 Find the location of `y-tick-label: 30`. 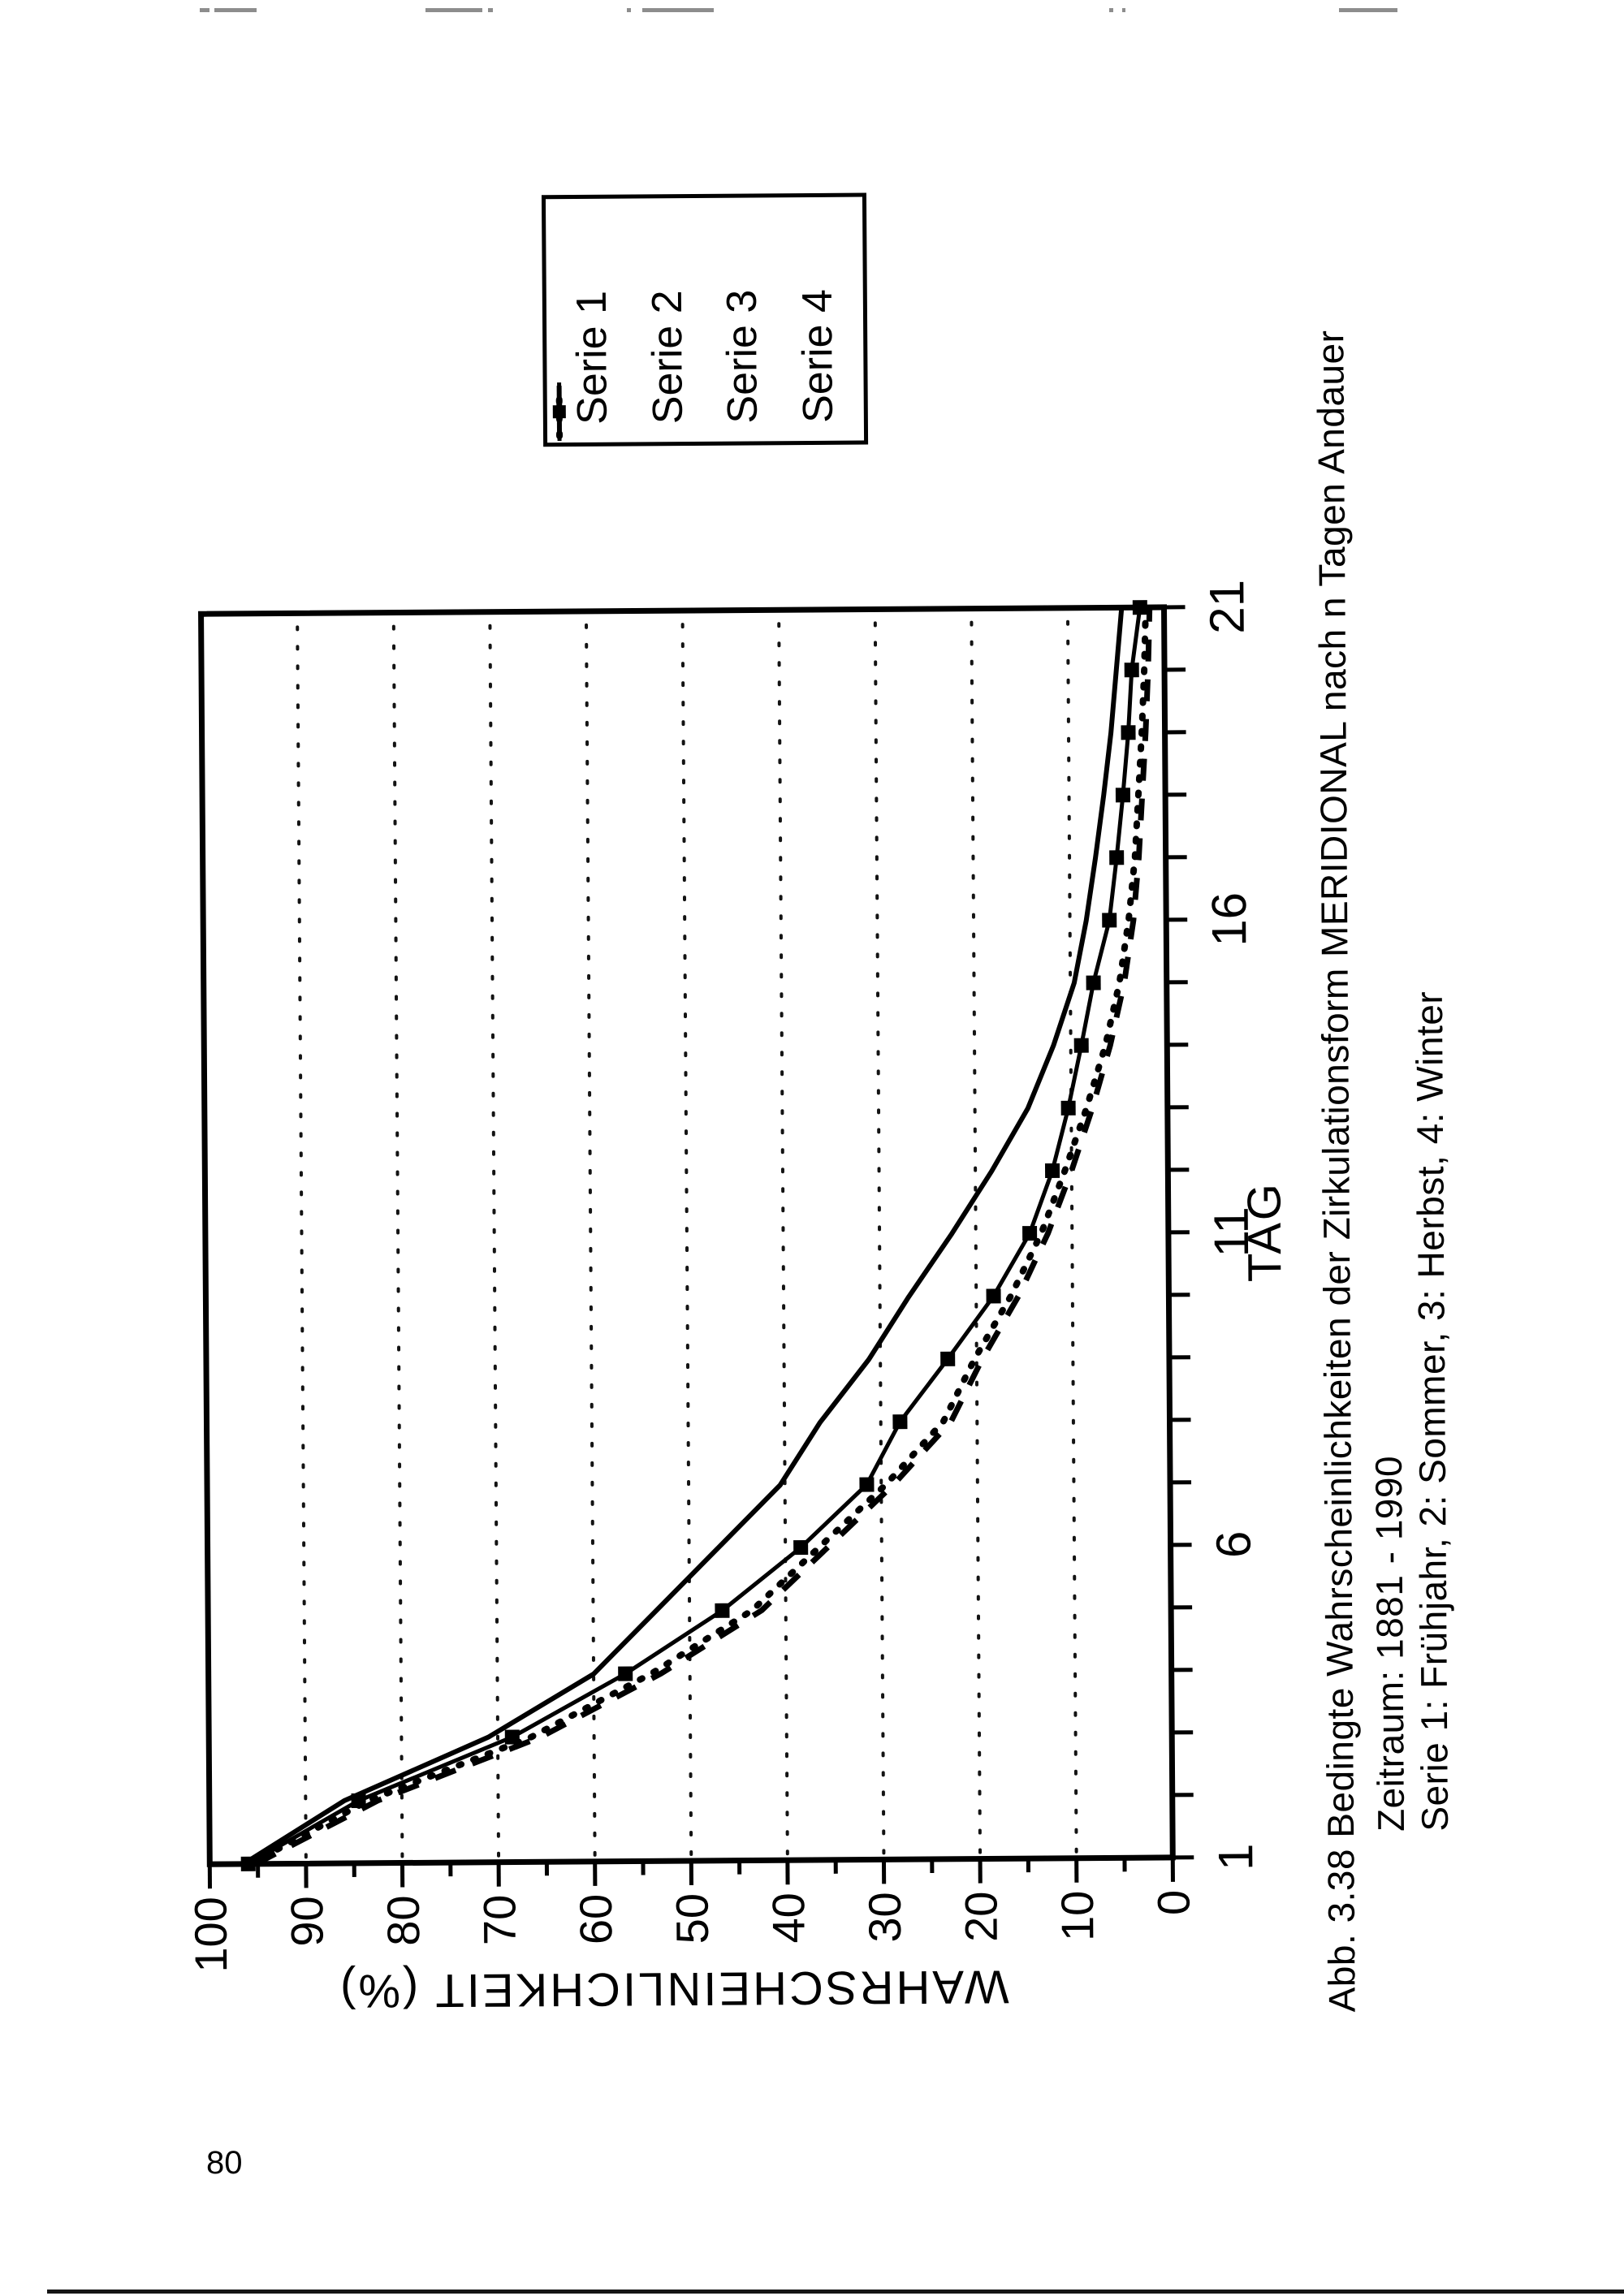

y-tick-label: 30 is located at coordinates (884, 1917).